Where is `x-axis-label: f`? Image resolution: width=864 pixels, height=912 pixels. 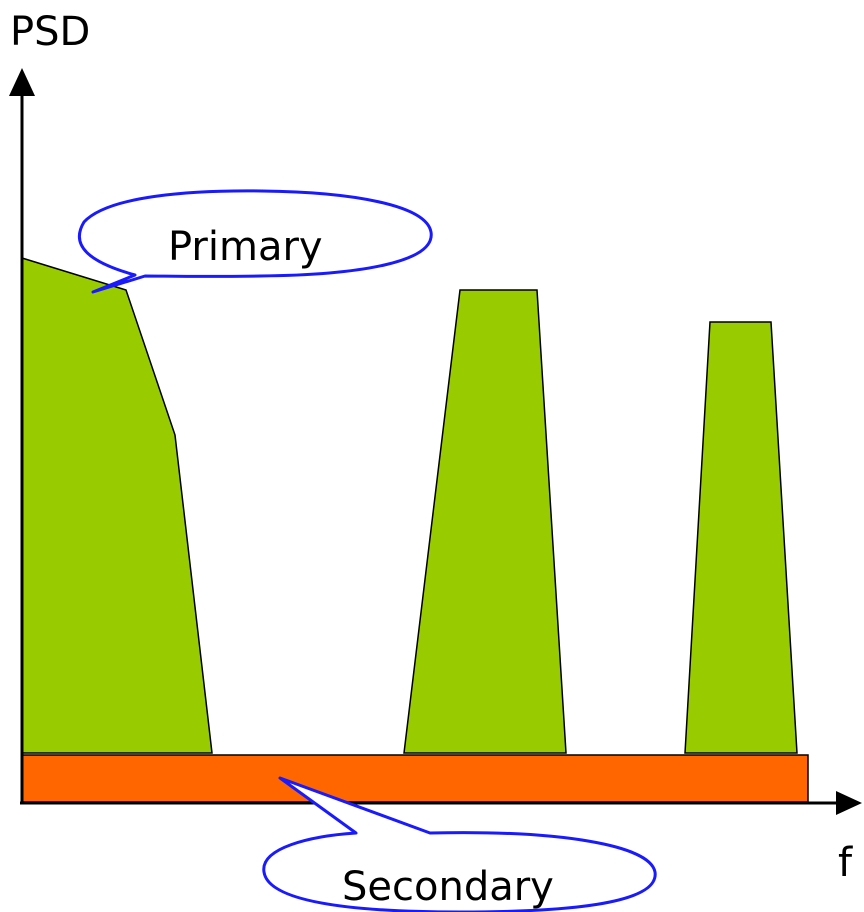 x-axis-label: f is located at coordinates (845, 863).